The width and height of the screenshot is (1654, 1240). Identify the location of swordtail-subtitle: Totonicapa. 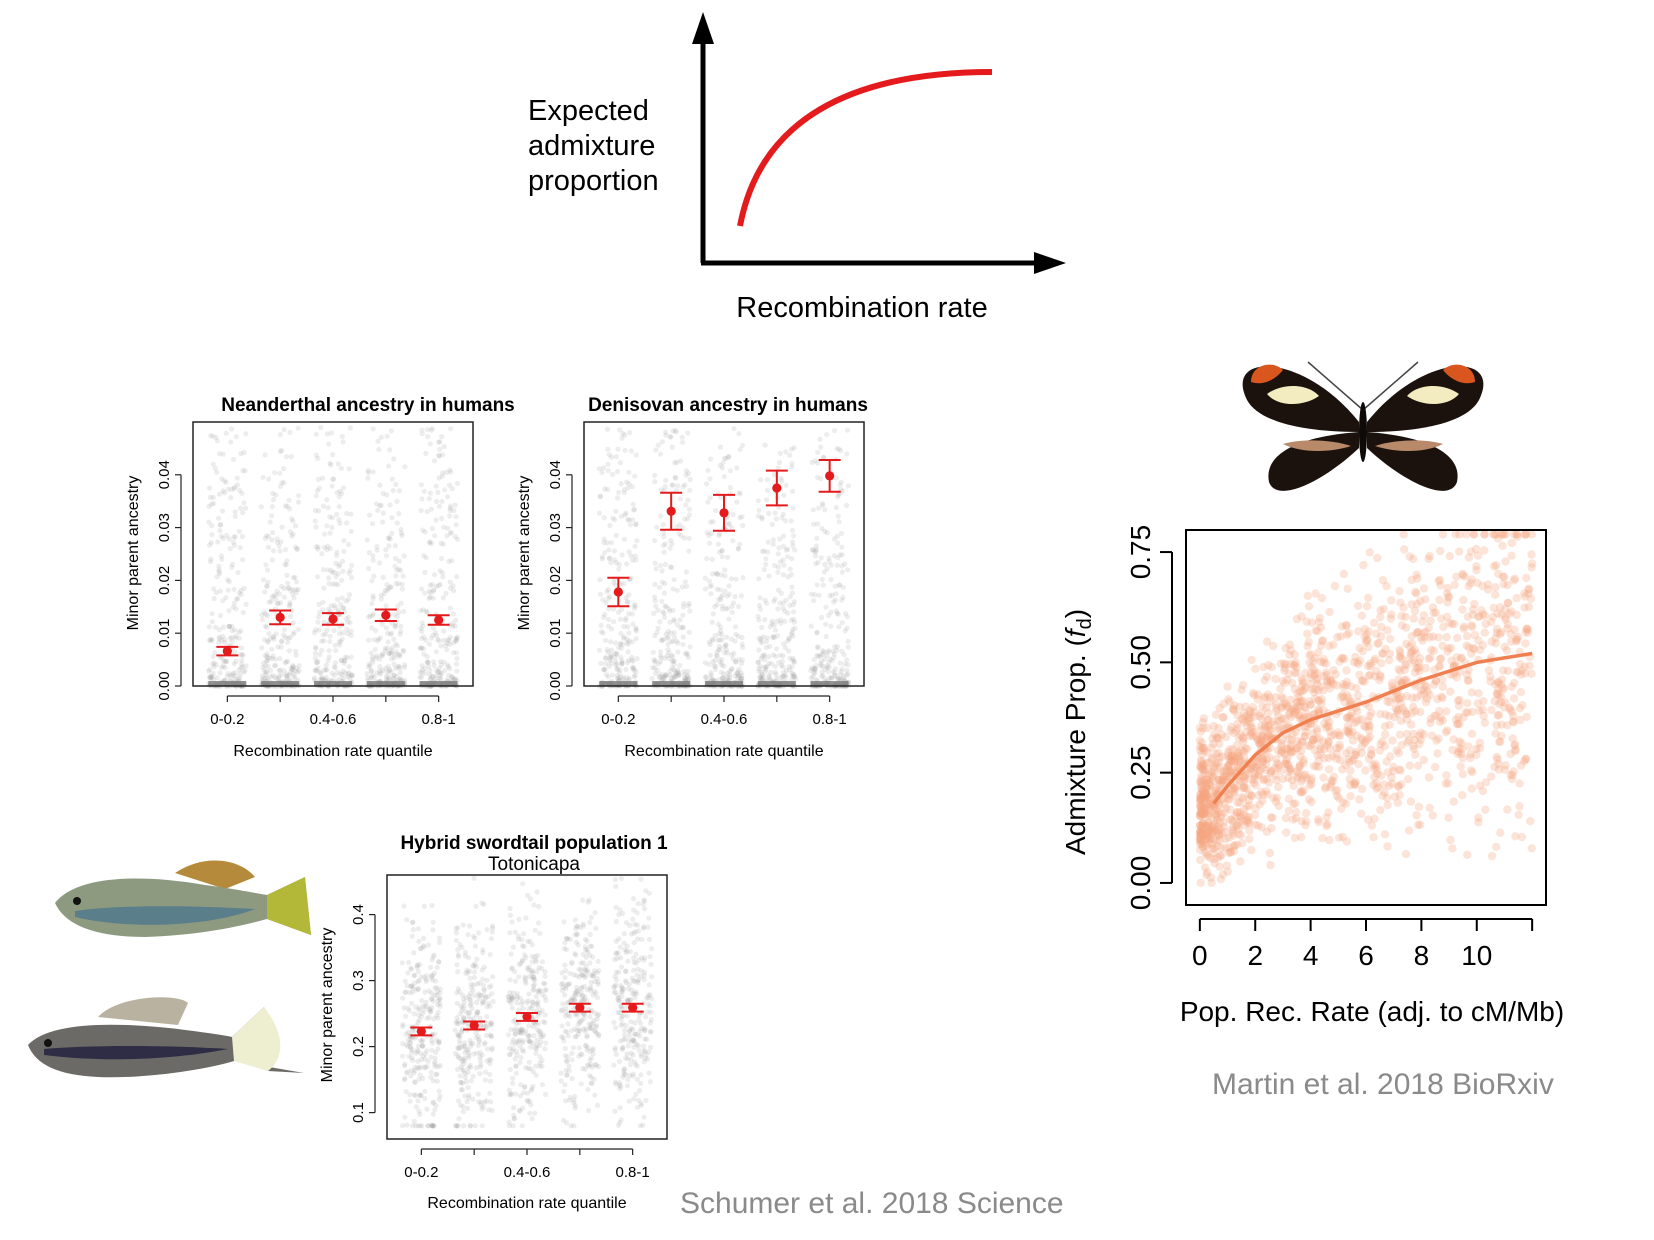
(534, 864).